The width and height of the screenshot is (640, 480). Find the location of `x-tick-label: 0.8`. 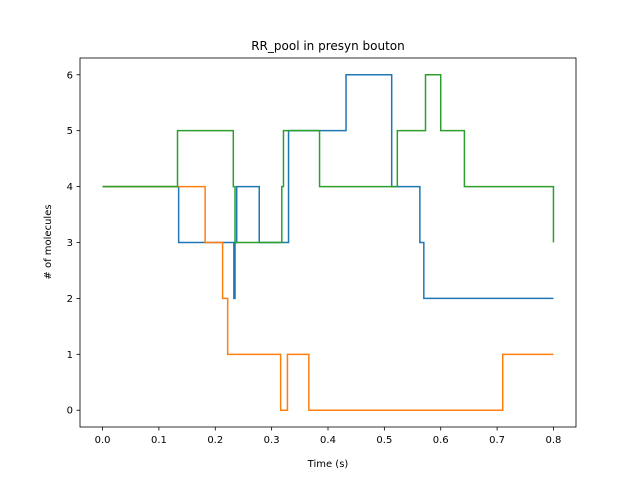

x-tick-label: 0.8 is located at coordinates (554, 440).